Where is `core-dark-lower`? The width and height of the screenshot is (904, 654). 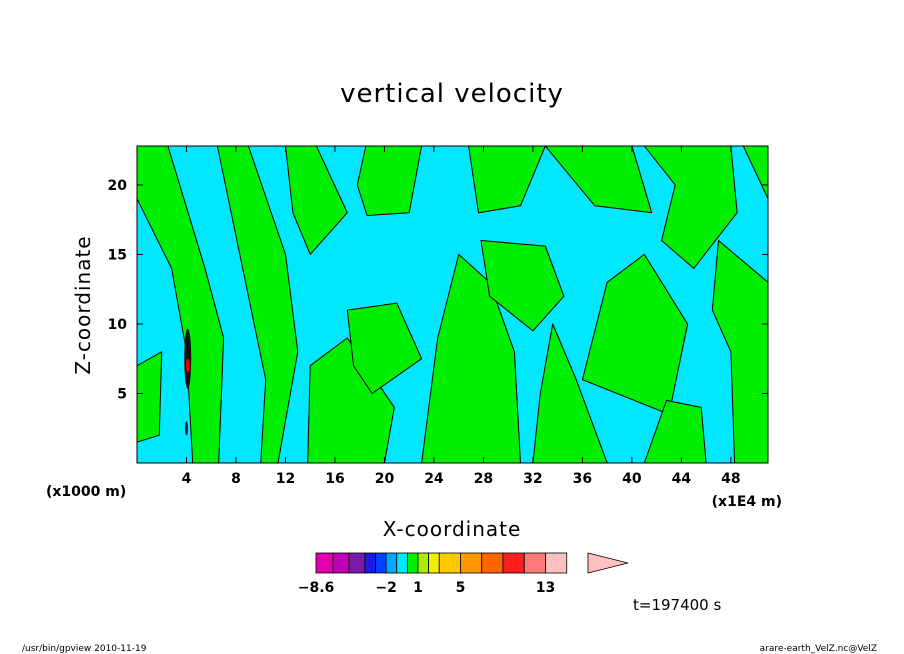 core-dark-lower is located at coordinates (186, 428).